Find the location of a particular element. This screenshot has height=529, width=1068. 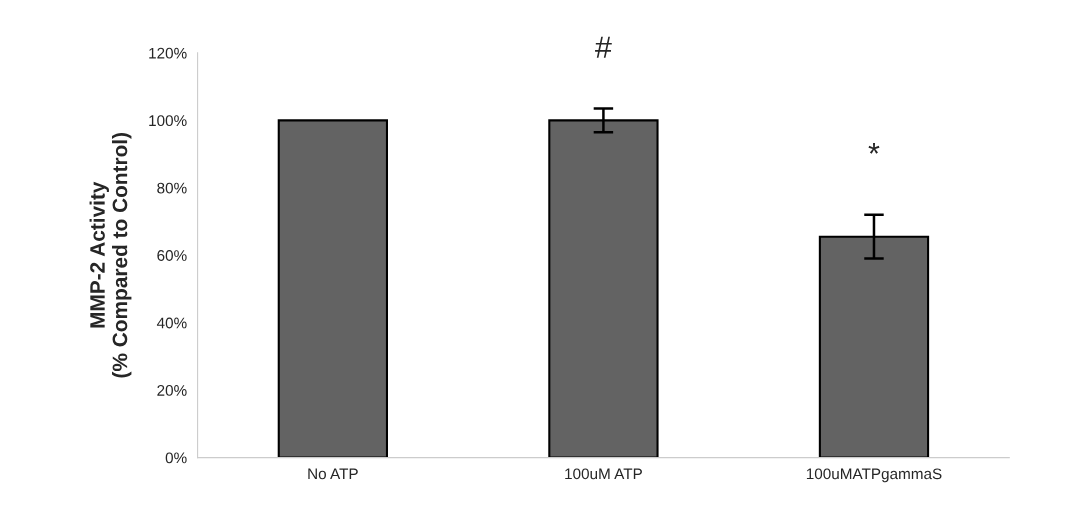

x-tick-label: No ATP is located at coordinates (333, 474).